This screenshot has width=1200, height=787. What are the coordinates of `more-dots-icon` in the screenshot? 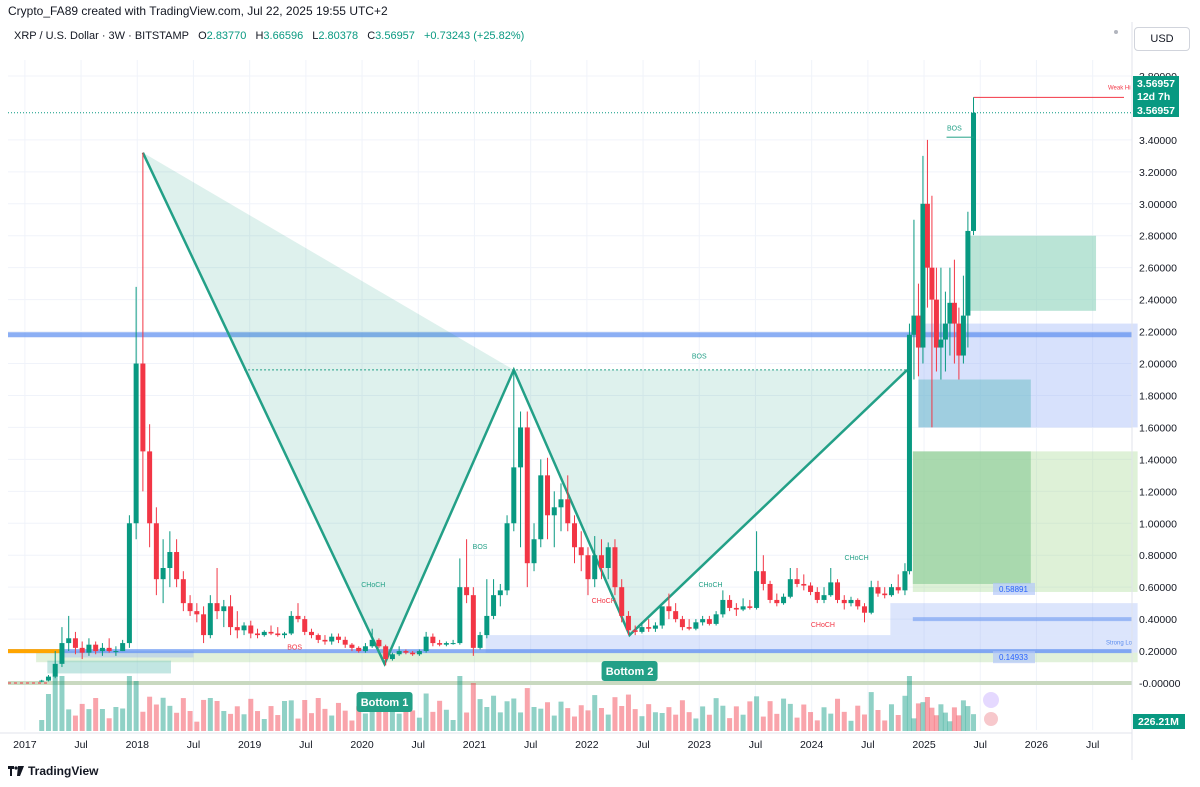 It's located at (1116, 32).